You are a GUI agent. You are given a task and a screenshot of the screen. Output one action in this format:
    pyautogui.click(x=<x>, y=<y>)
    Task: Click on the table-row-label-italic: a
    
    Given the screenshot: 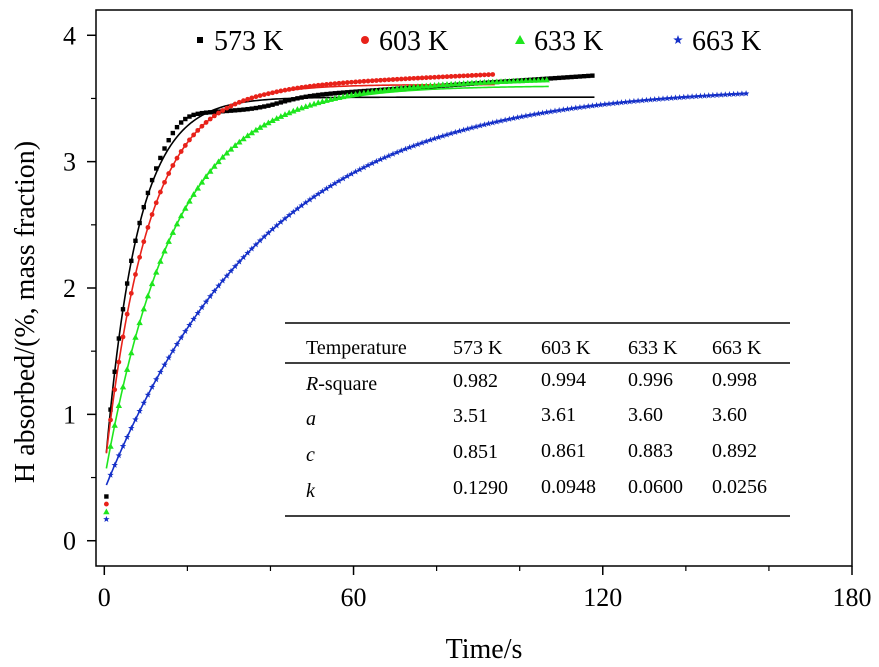 What is the action you would take?
    pyautogui.click(x=311, y=419)
    